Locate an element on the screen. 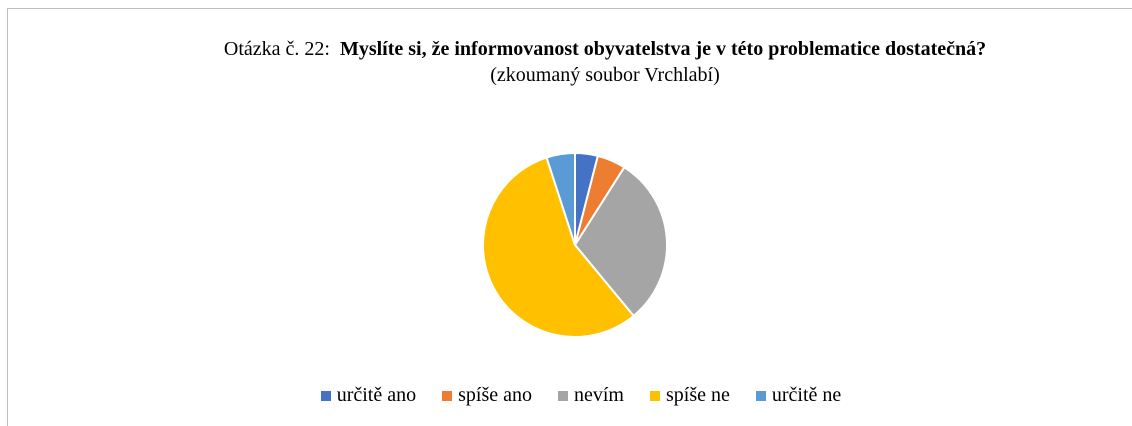 The width and height of the screenshot is (1132, 426). legend-label: určitě ne is located at coordinates (806, 395).